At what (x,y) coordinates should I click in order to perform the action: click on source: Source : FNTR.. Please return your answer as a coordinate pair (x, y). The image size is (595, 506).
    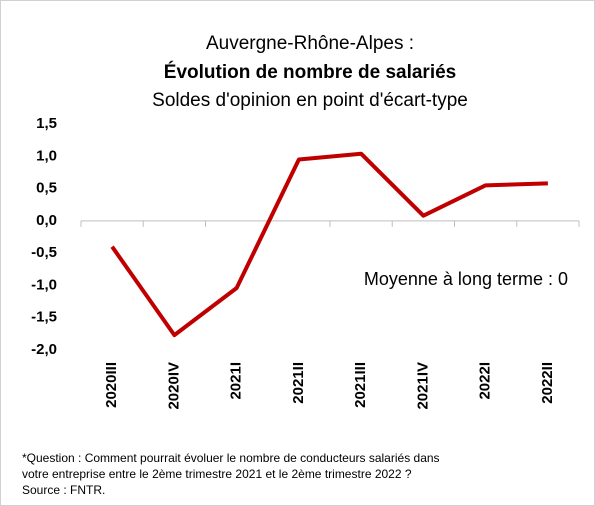
    Looking at the image, I should click on (63, 490).